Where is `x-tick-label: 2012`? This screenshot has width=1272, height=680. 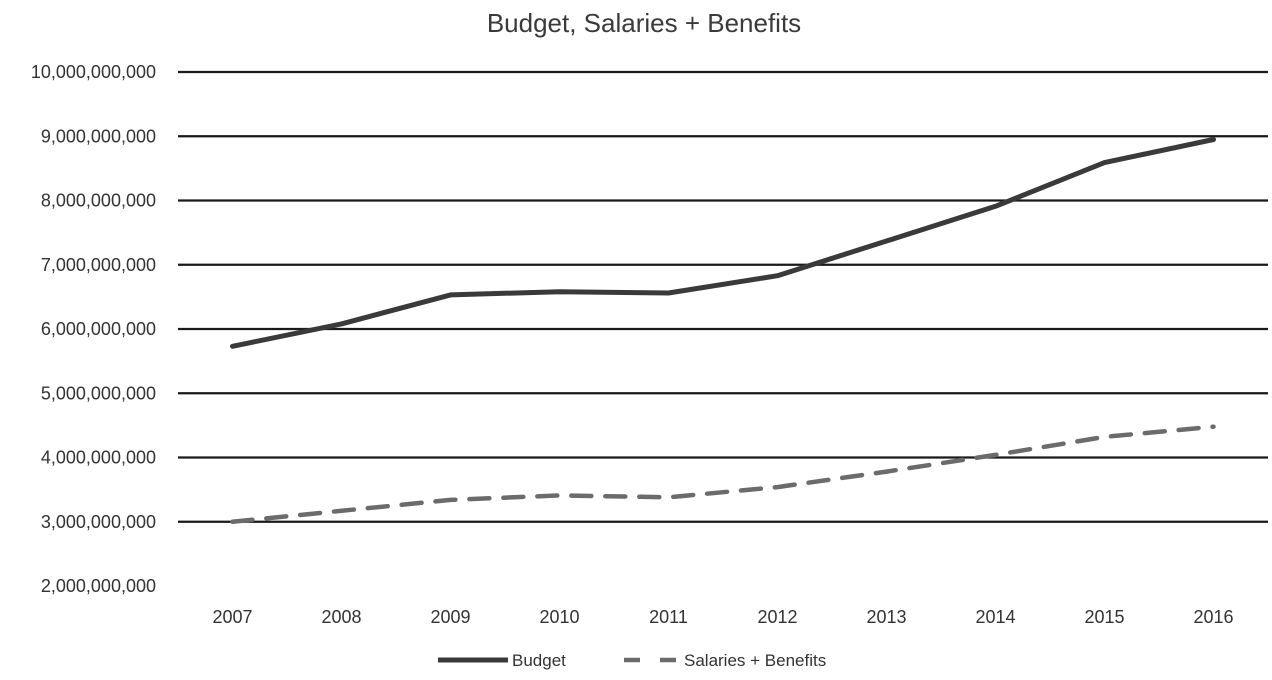
x-tick-label: 2012 is located at coordinates (777, 617).